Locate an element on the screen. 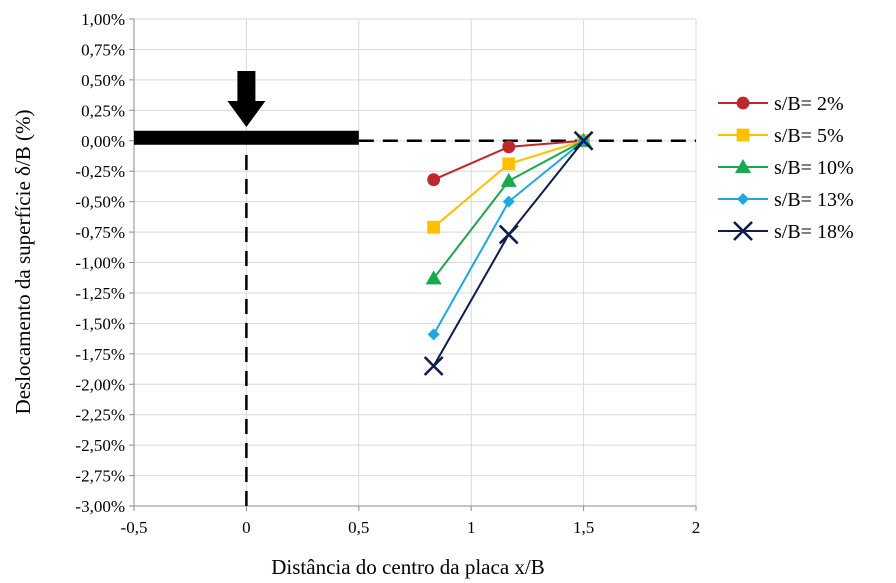  y-tick-label: -0,75% is located at coordinates (100, 232).